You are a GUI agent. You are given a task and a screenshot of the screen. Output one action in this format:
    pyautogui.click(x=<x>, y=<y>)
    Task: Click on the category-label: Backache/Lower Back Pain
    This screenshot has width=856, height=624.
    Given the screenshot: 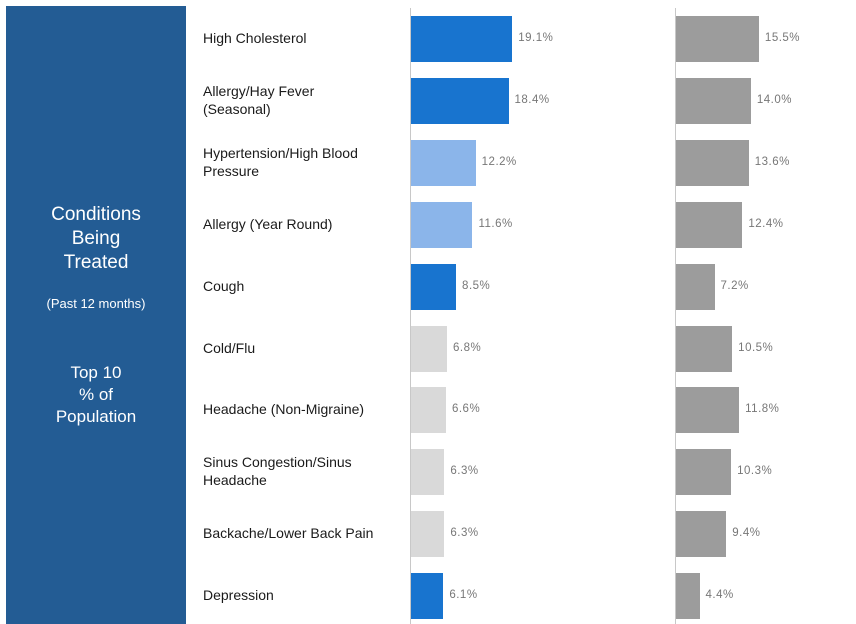 What is the action you would take?
    pyautogui.click(x=288, y=533)
    